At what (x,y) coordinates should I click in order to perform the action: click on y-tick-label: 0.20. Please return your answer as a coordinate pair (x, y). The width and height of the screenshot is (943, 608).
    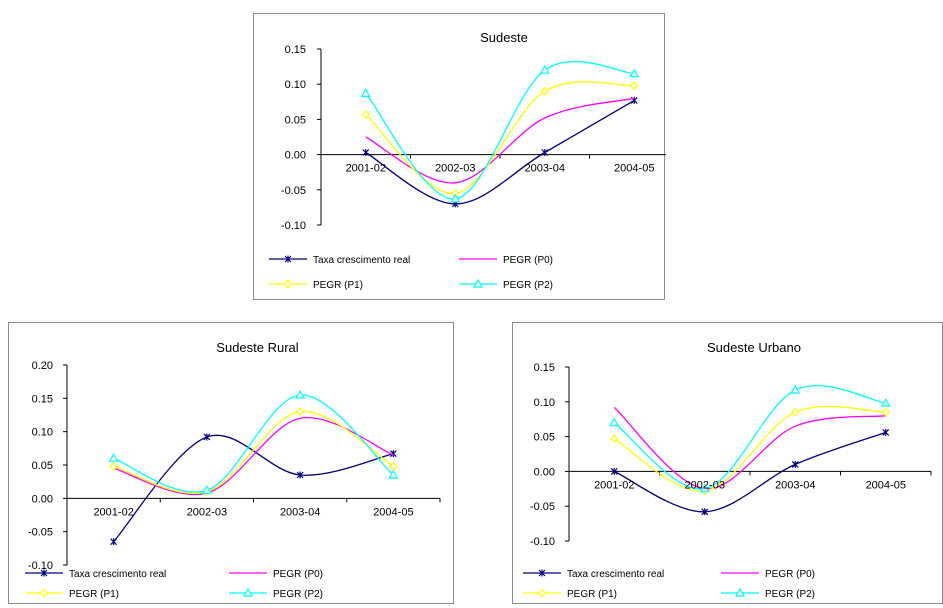
    Looking at the image, I should click on (42, 366).